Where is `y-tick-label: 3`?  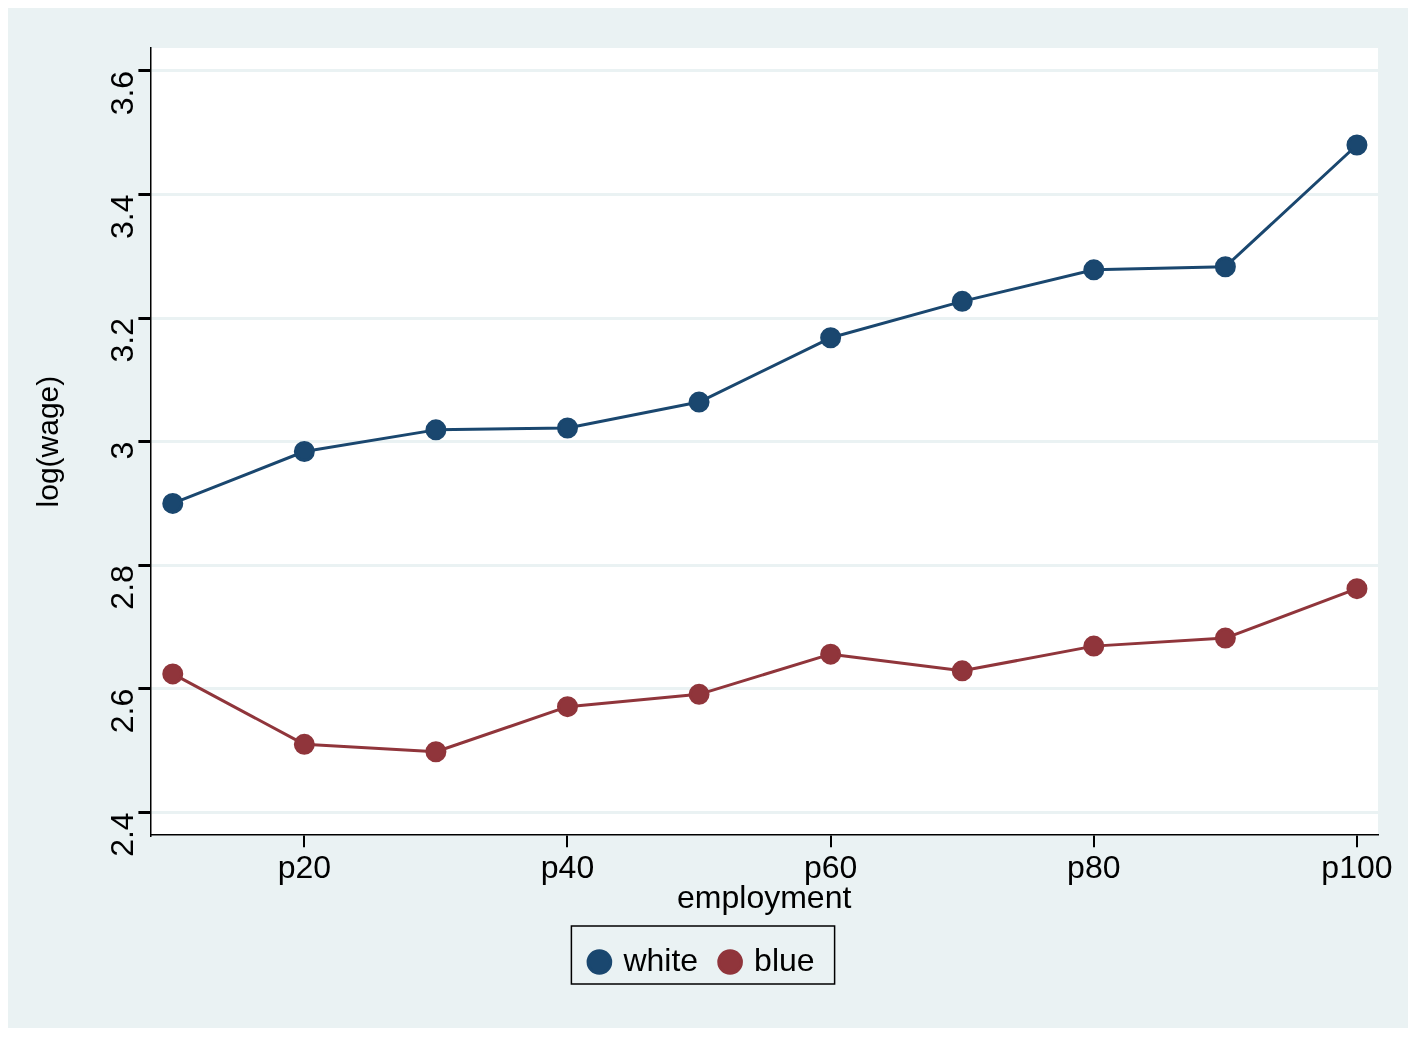 y-tick-label: 3 is located at coordinates (122, 450).